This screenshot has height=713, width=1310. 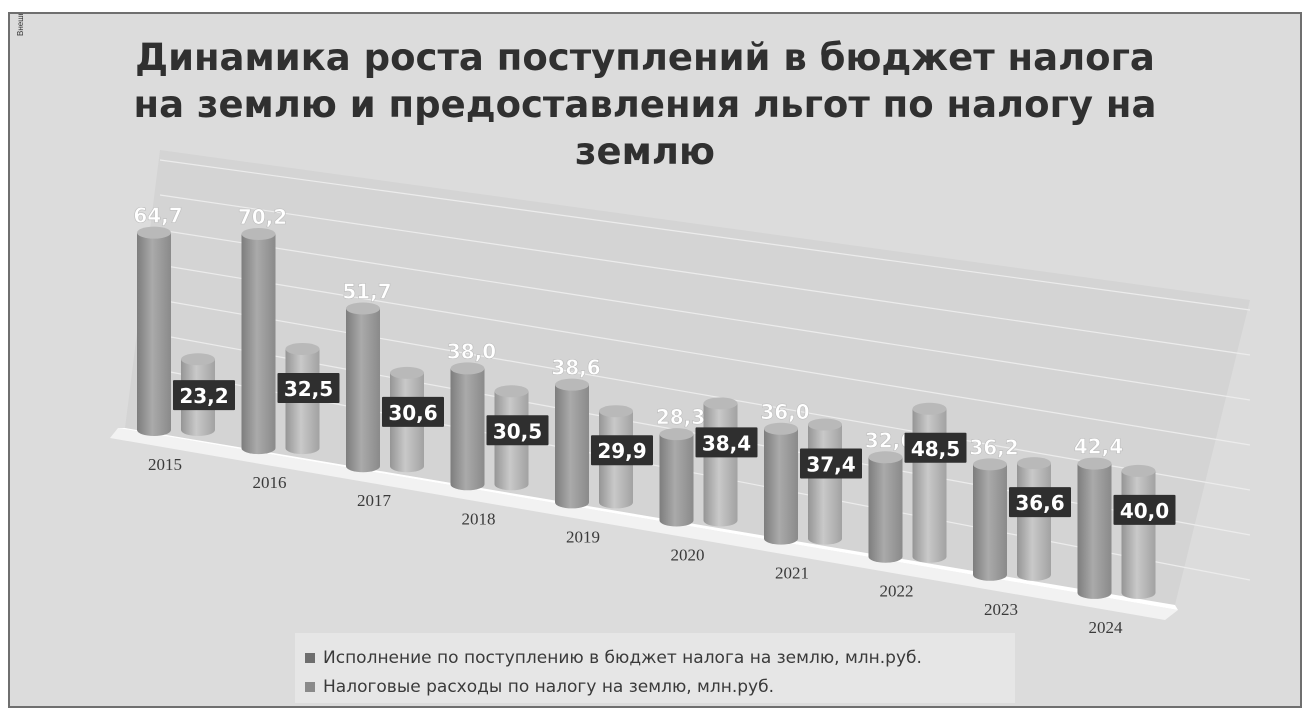 I want to click on data-label-series-1: 36,0, so click(x=784, y=412).